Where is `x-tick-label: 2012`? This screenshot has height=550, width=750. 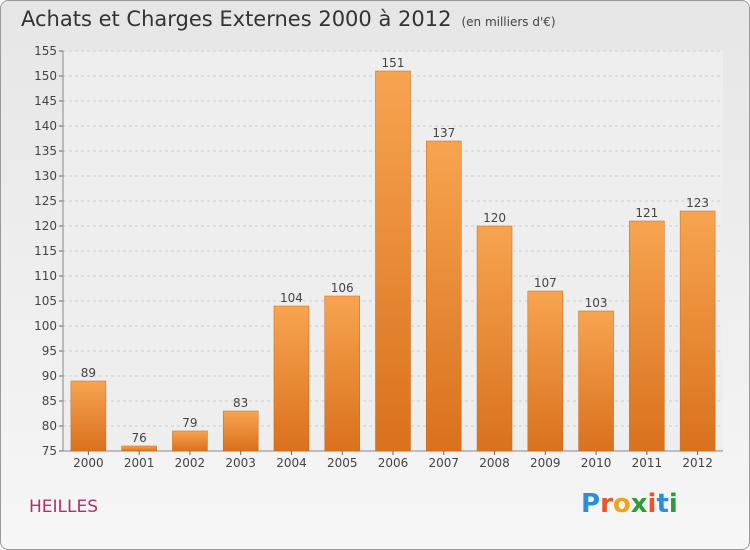
x-tick-label: 2012 is located at coordinates (697, 463).